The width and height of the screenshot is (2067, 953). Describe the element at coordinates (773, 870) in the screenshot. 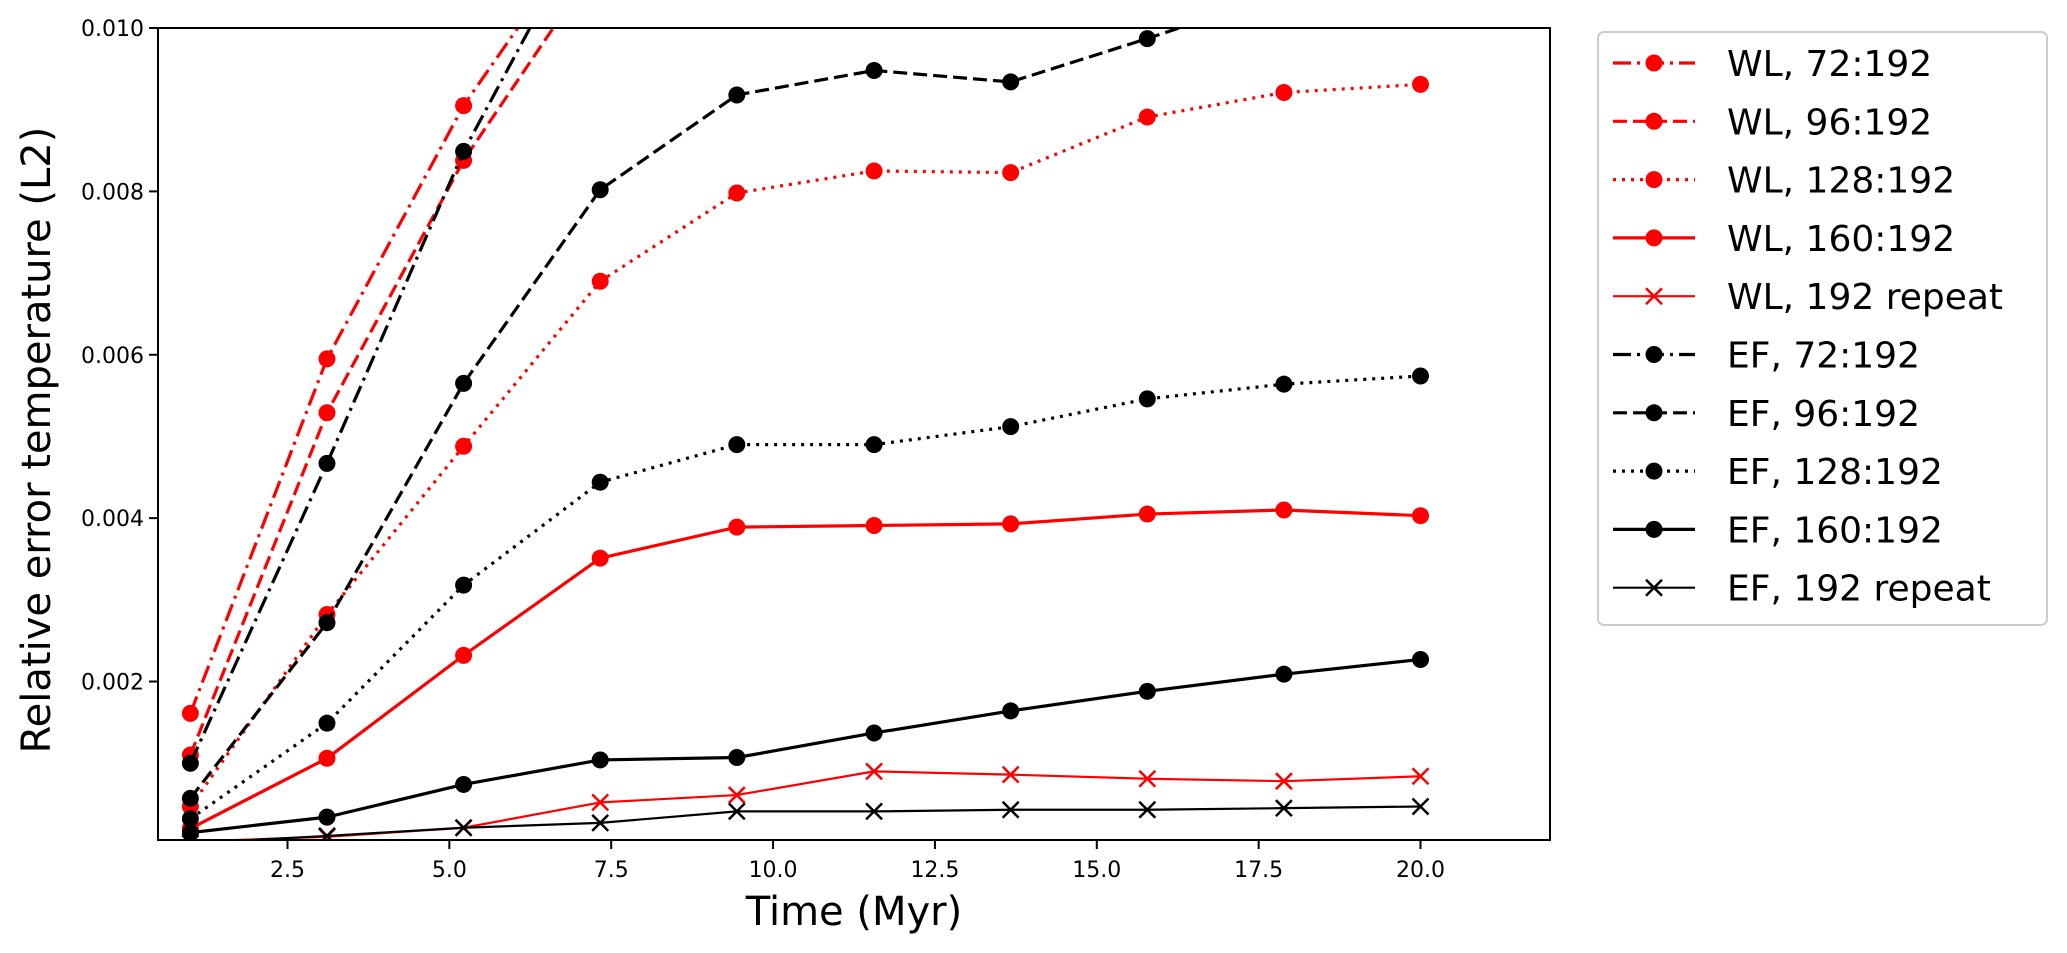

I see `x-tick-label: 10.0` at that location.